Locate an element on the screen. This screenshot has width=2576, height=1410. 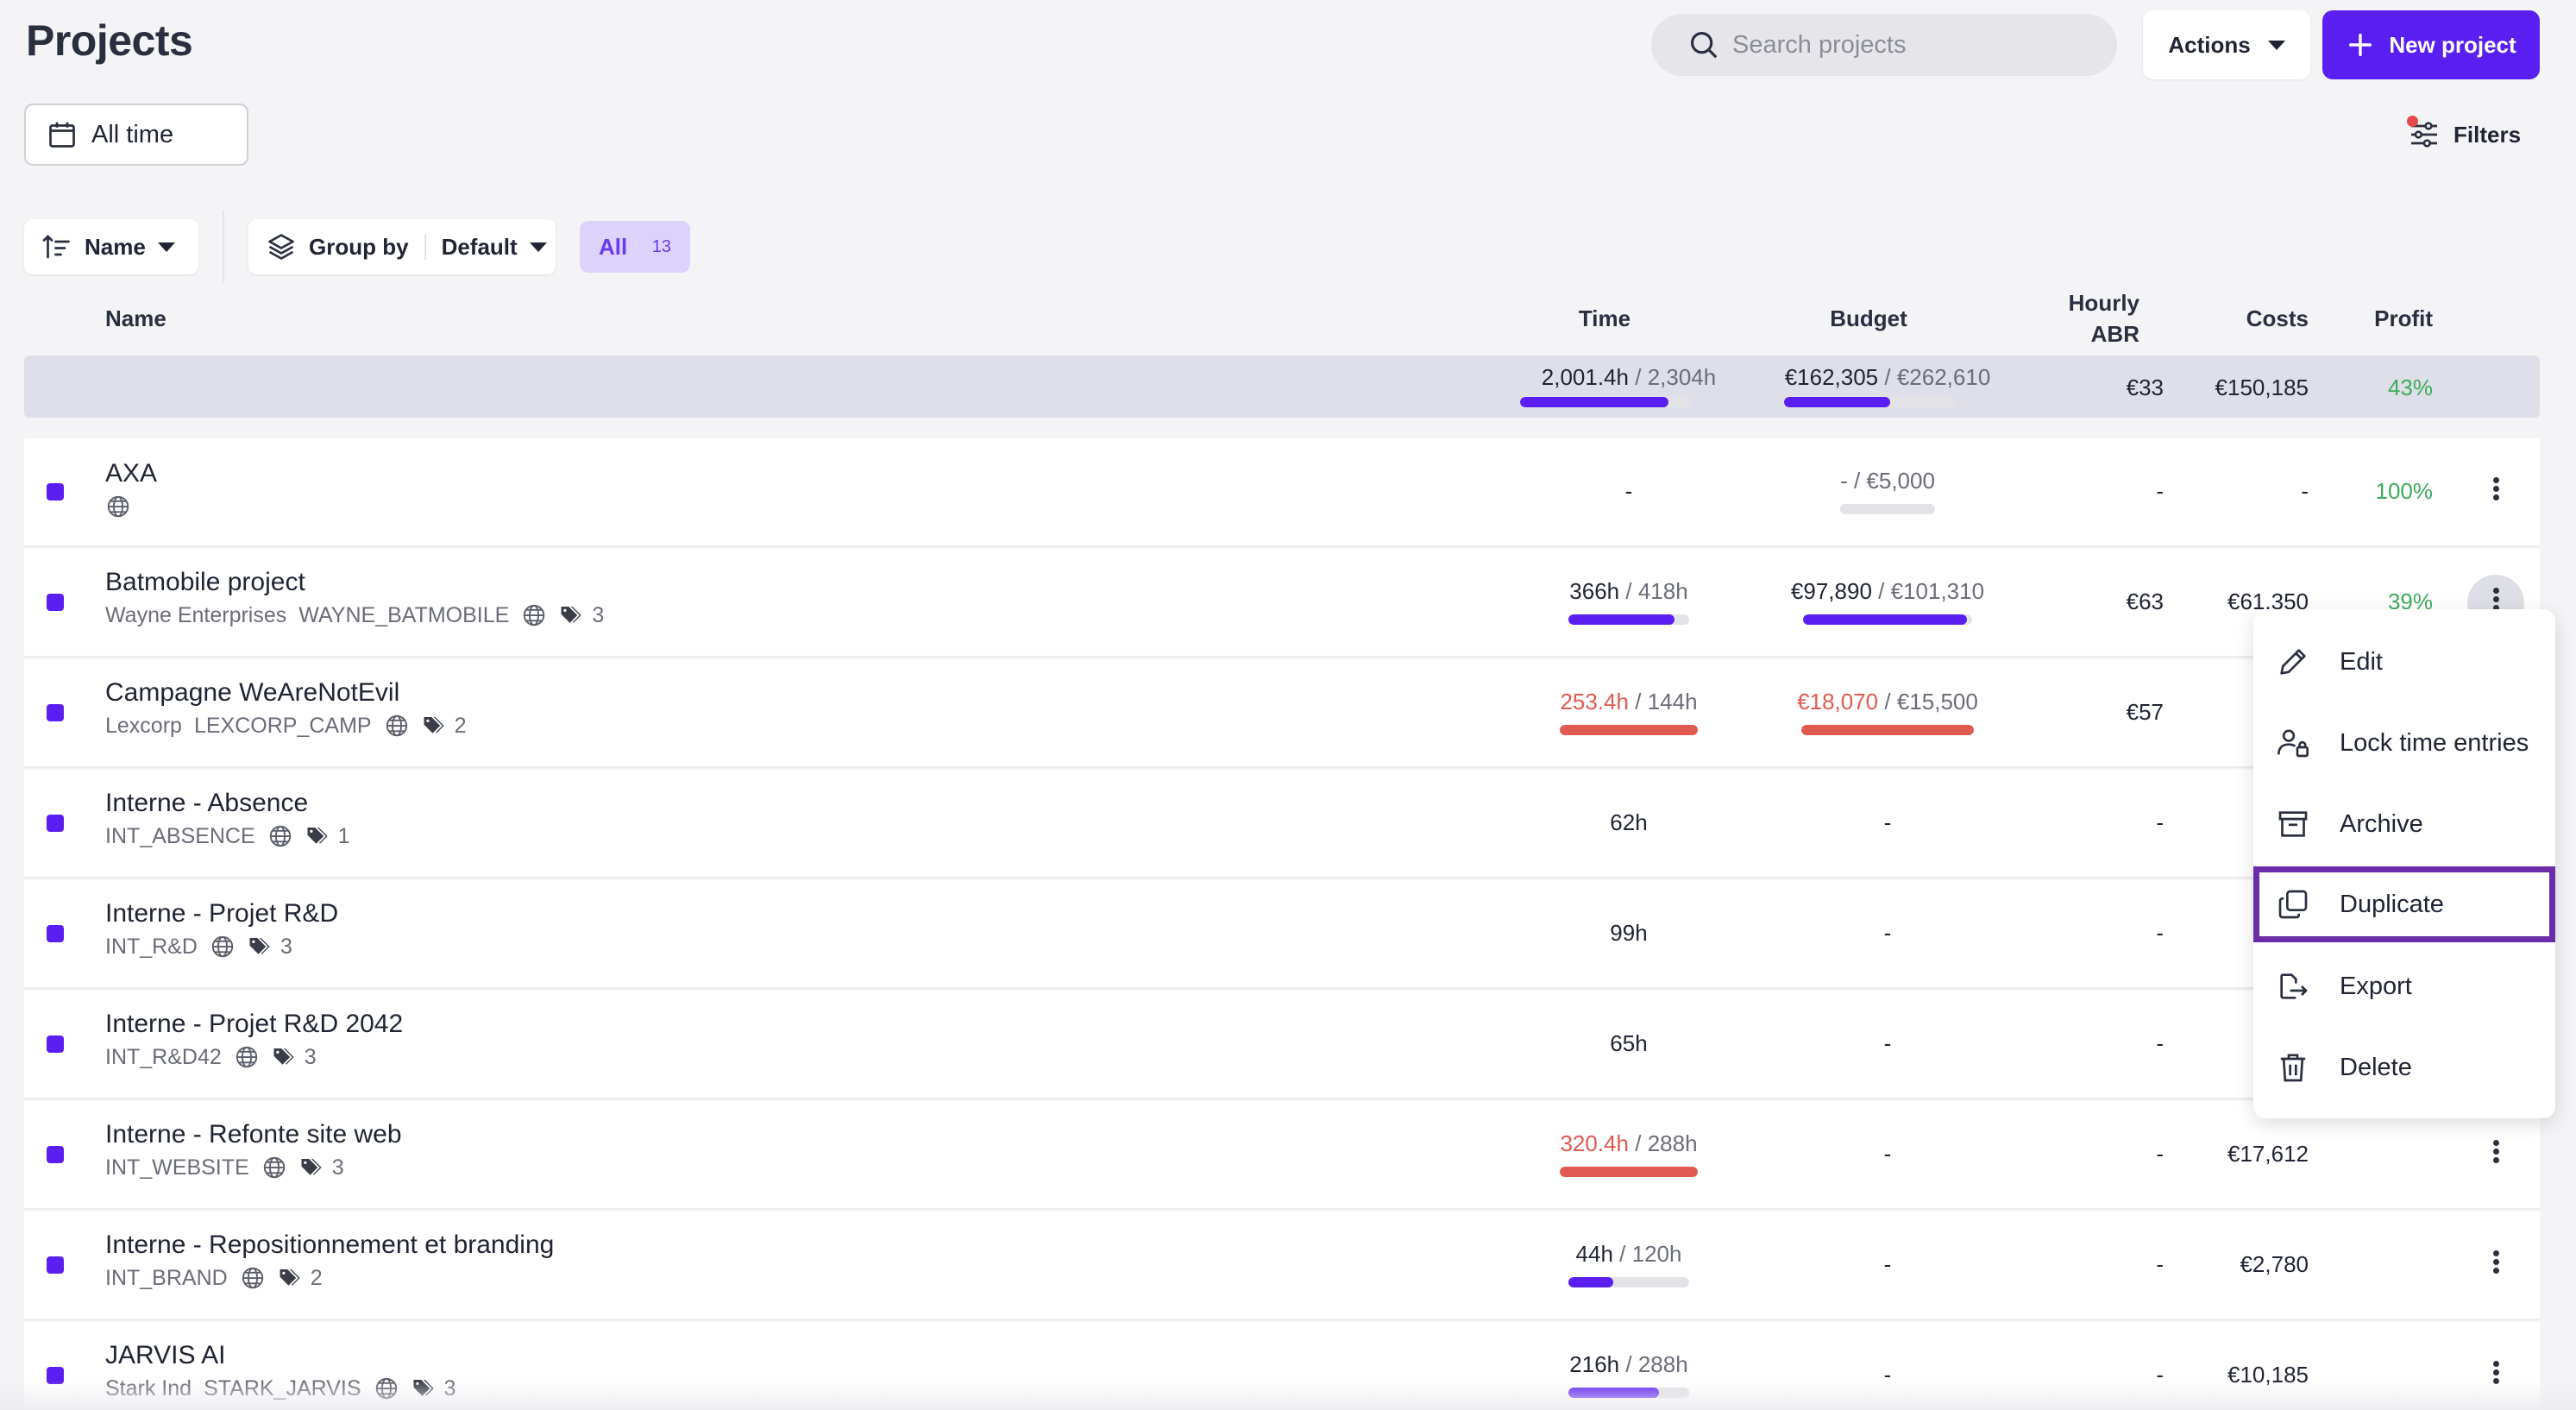
date-range-label: All time is located at coordinates (132, 134).